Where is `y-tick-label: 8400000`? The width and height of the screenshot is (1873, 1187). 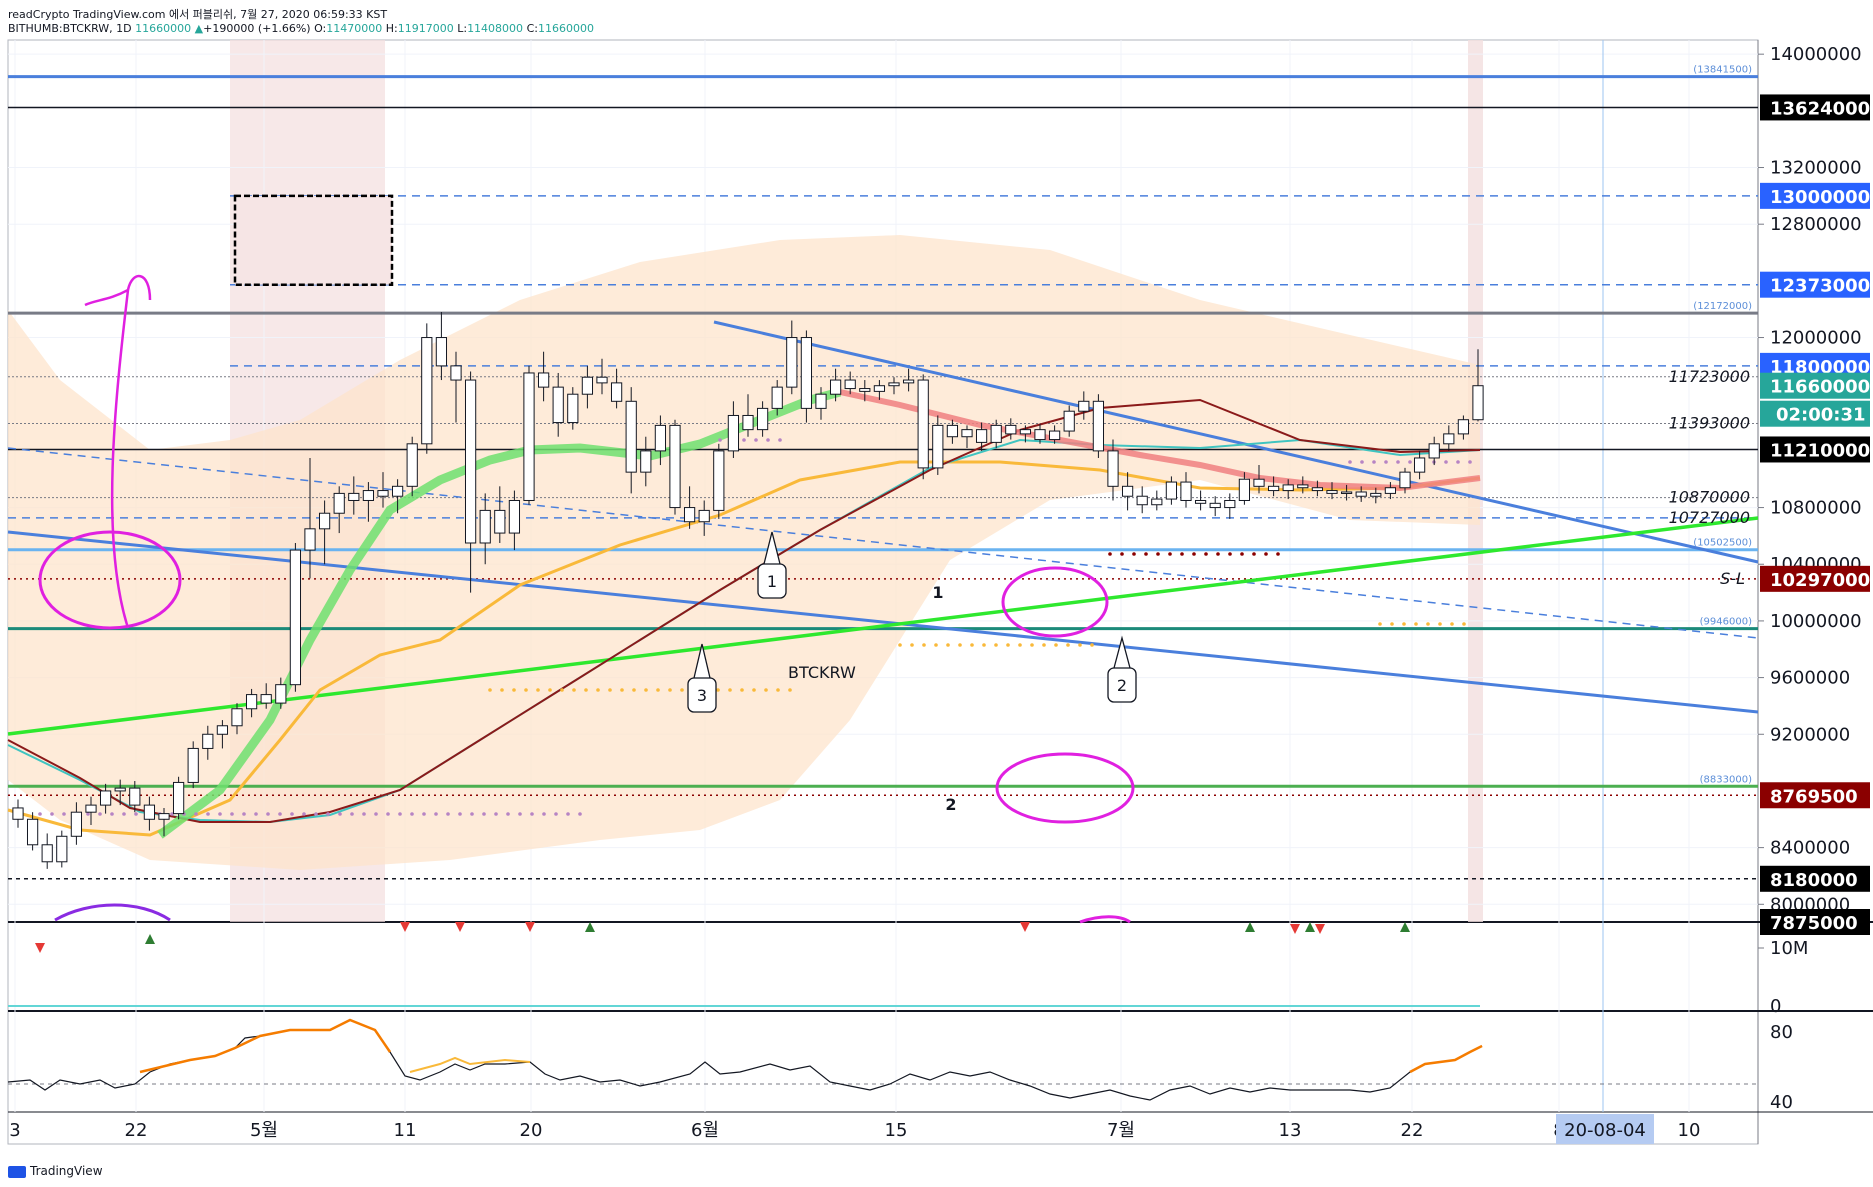 y-tick-label: 8400000 is located at coordinates (1810, 848).